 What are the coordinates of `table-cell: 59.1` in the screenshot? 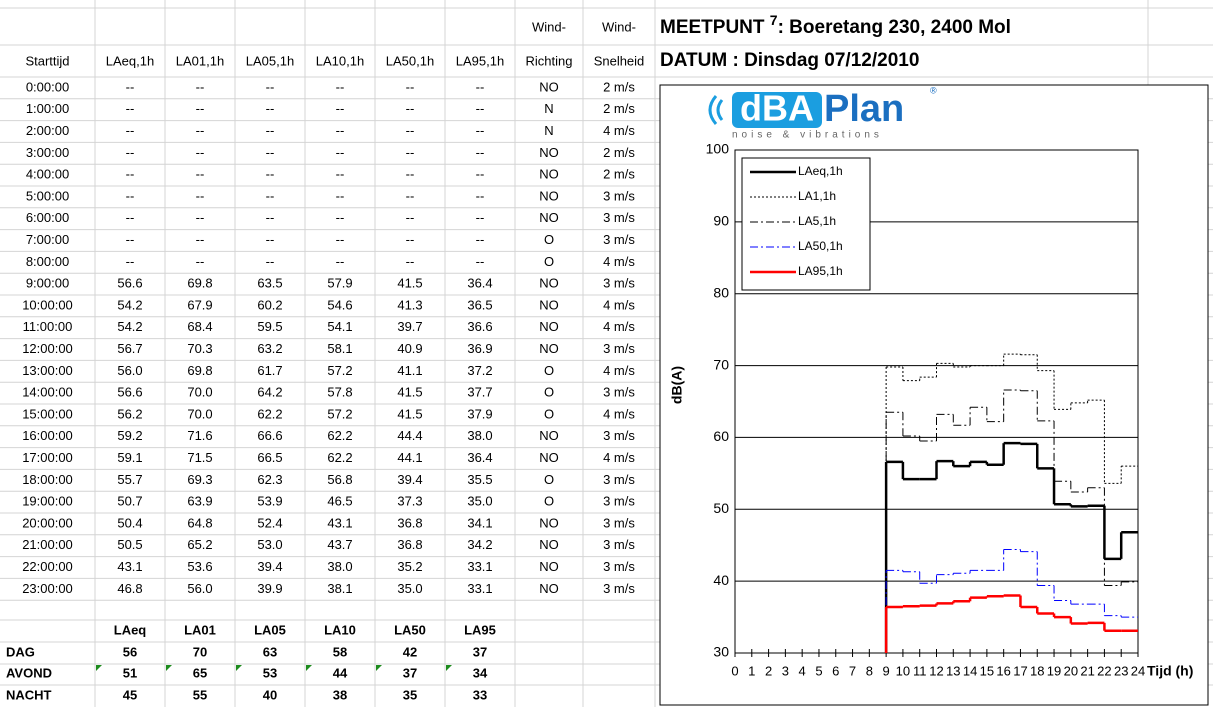 It's located at (129, 457).